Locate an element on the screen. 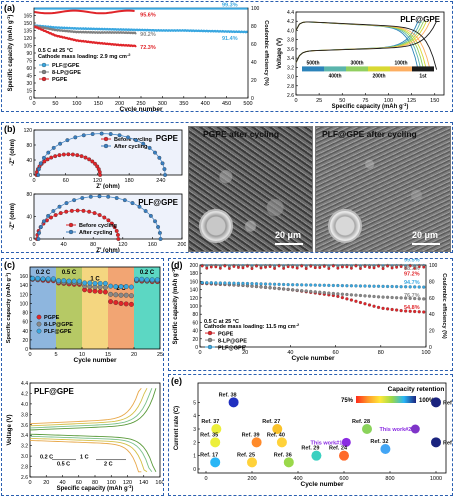 The width and height of the screenshot is (454, 497). x-tick-label: 140 is located at coordinates (143, 483).